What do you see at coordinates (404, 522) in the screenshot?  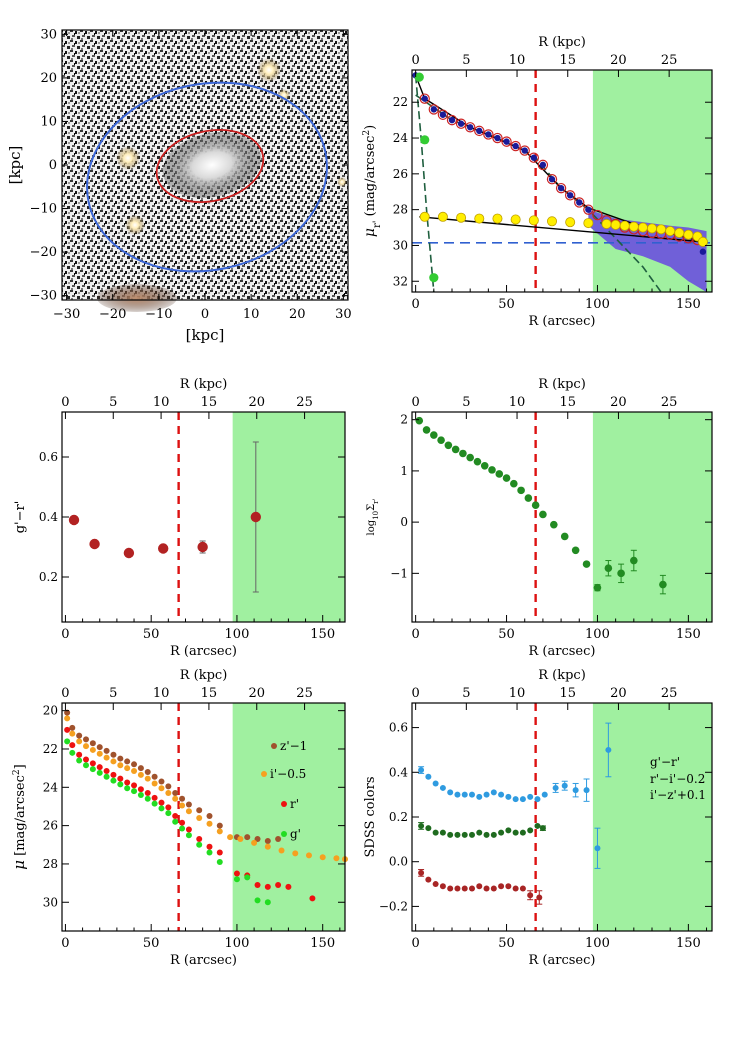 I see `y-tick-label: 0` at bounding box center [404, 522].